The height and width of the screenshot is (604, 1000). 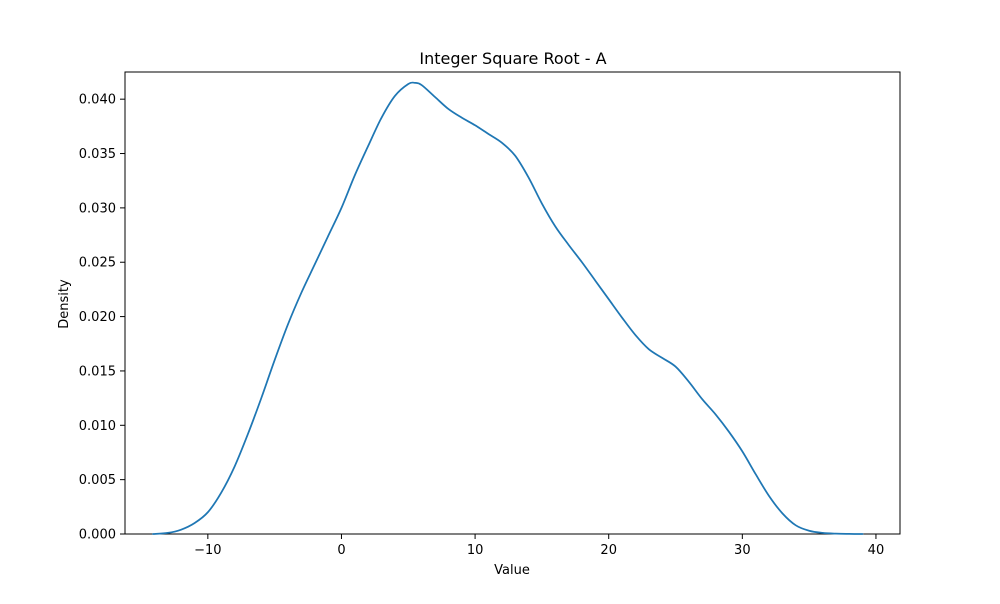 What do you see at coordinates (64, 304) in the screenshot?
I see `y-axis-label: Density` at bounding box center [64, 304].